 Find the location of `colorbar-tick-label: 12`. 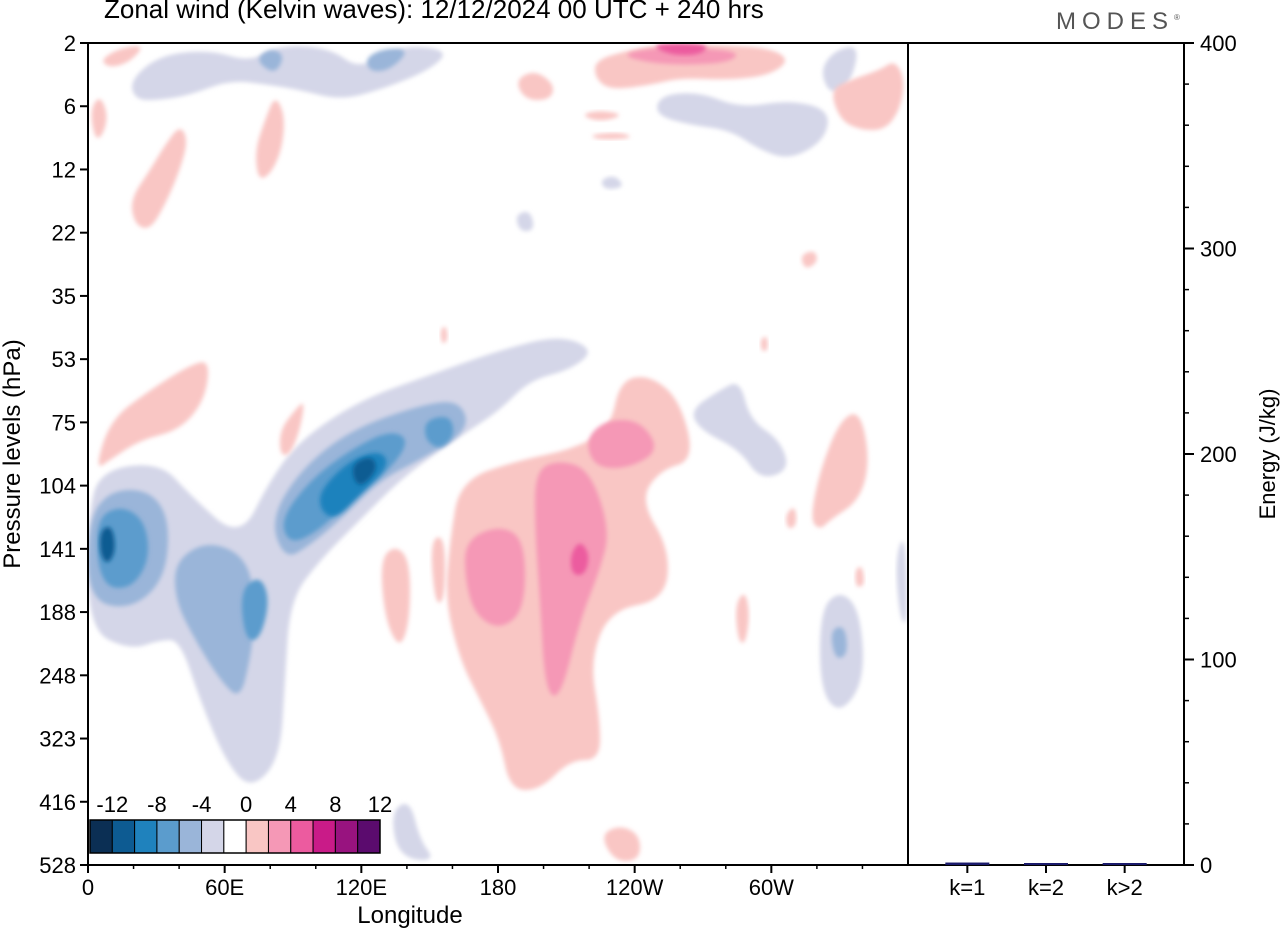

colorbar-tick-label: 12 is located at coordinates (380, 804).